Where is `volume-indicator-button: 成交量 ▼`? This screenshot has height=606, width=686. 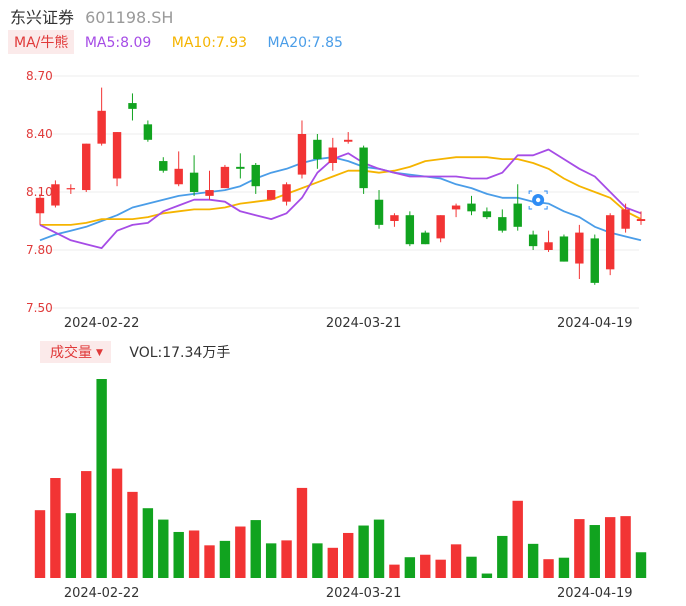 volume-indicator-button: 成交量 ▼ is located at coordinates (75, 352).